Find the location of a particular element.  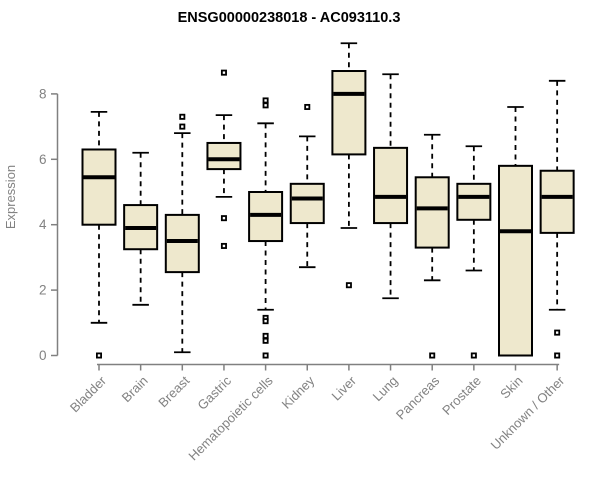

boxplot-pancreas is located at coordinates (432, 246).